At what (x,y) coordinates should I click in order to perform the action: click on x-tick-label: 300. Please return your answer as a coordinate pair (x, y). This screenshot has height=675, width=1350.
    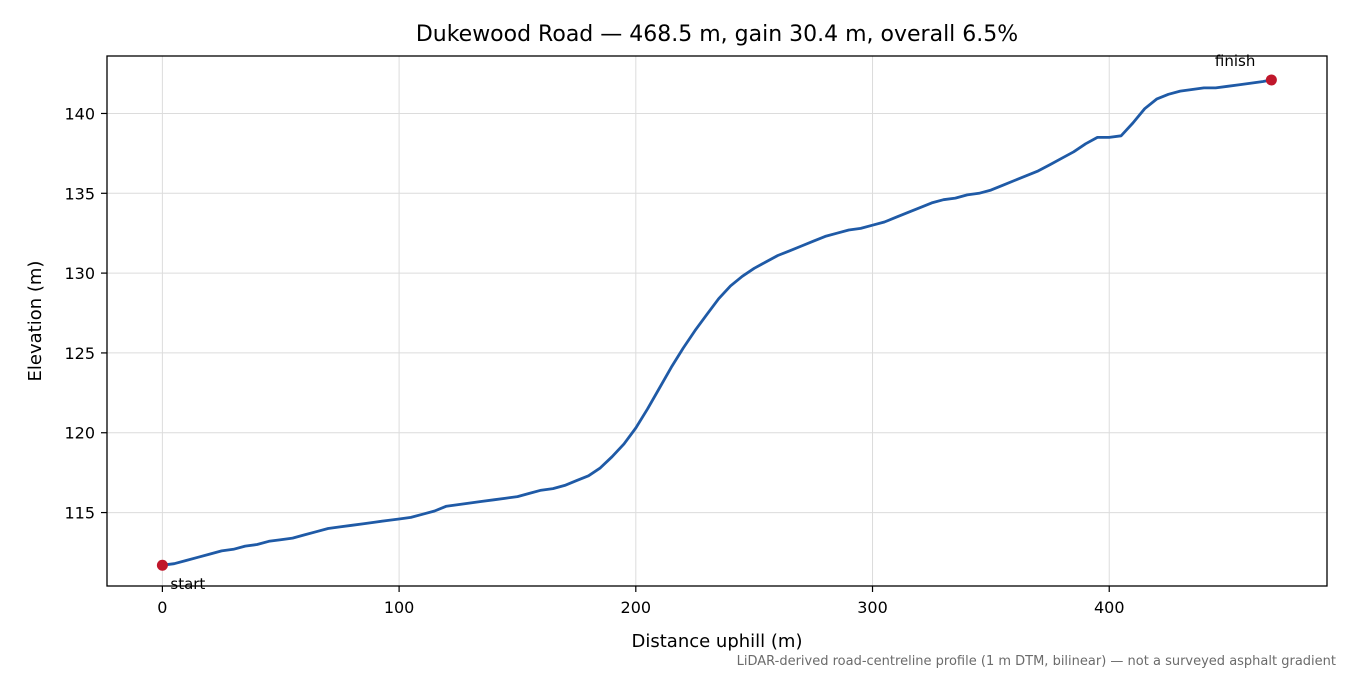
    Looking at the image, I should click on (872, 607).